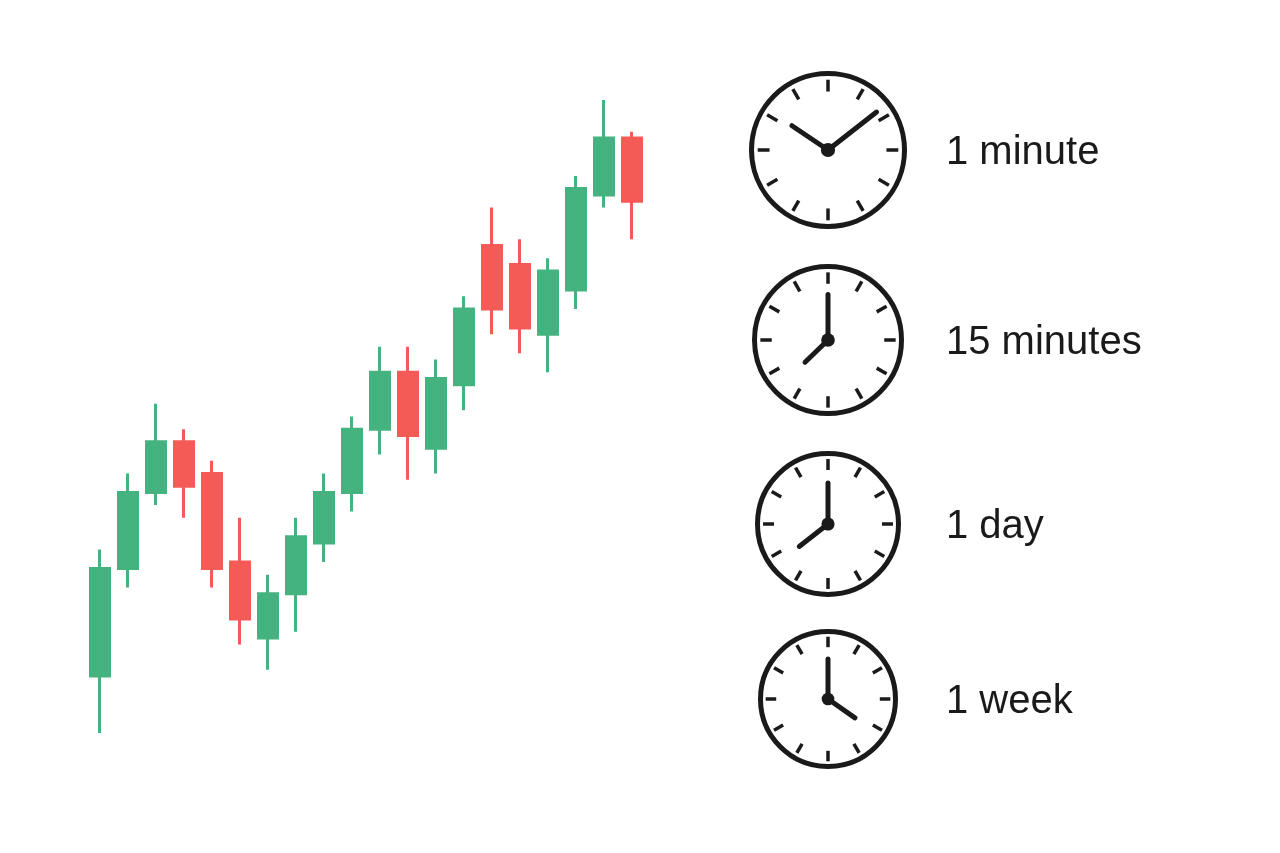  Describe the element at coordinates (1044, 340) in the screenshot. I see `text: 15 minutes` at that location.